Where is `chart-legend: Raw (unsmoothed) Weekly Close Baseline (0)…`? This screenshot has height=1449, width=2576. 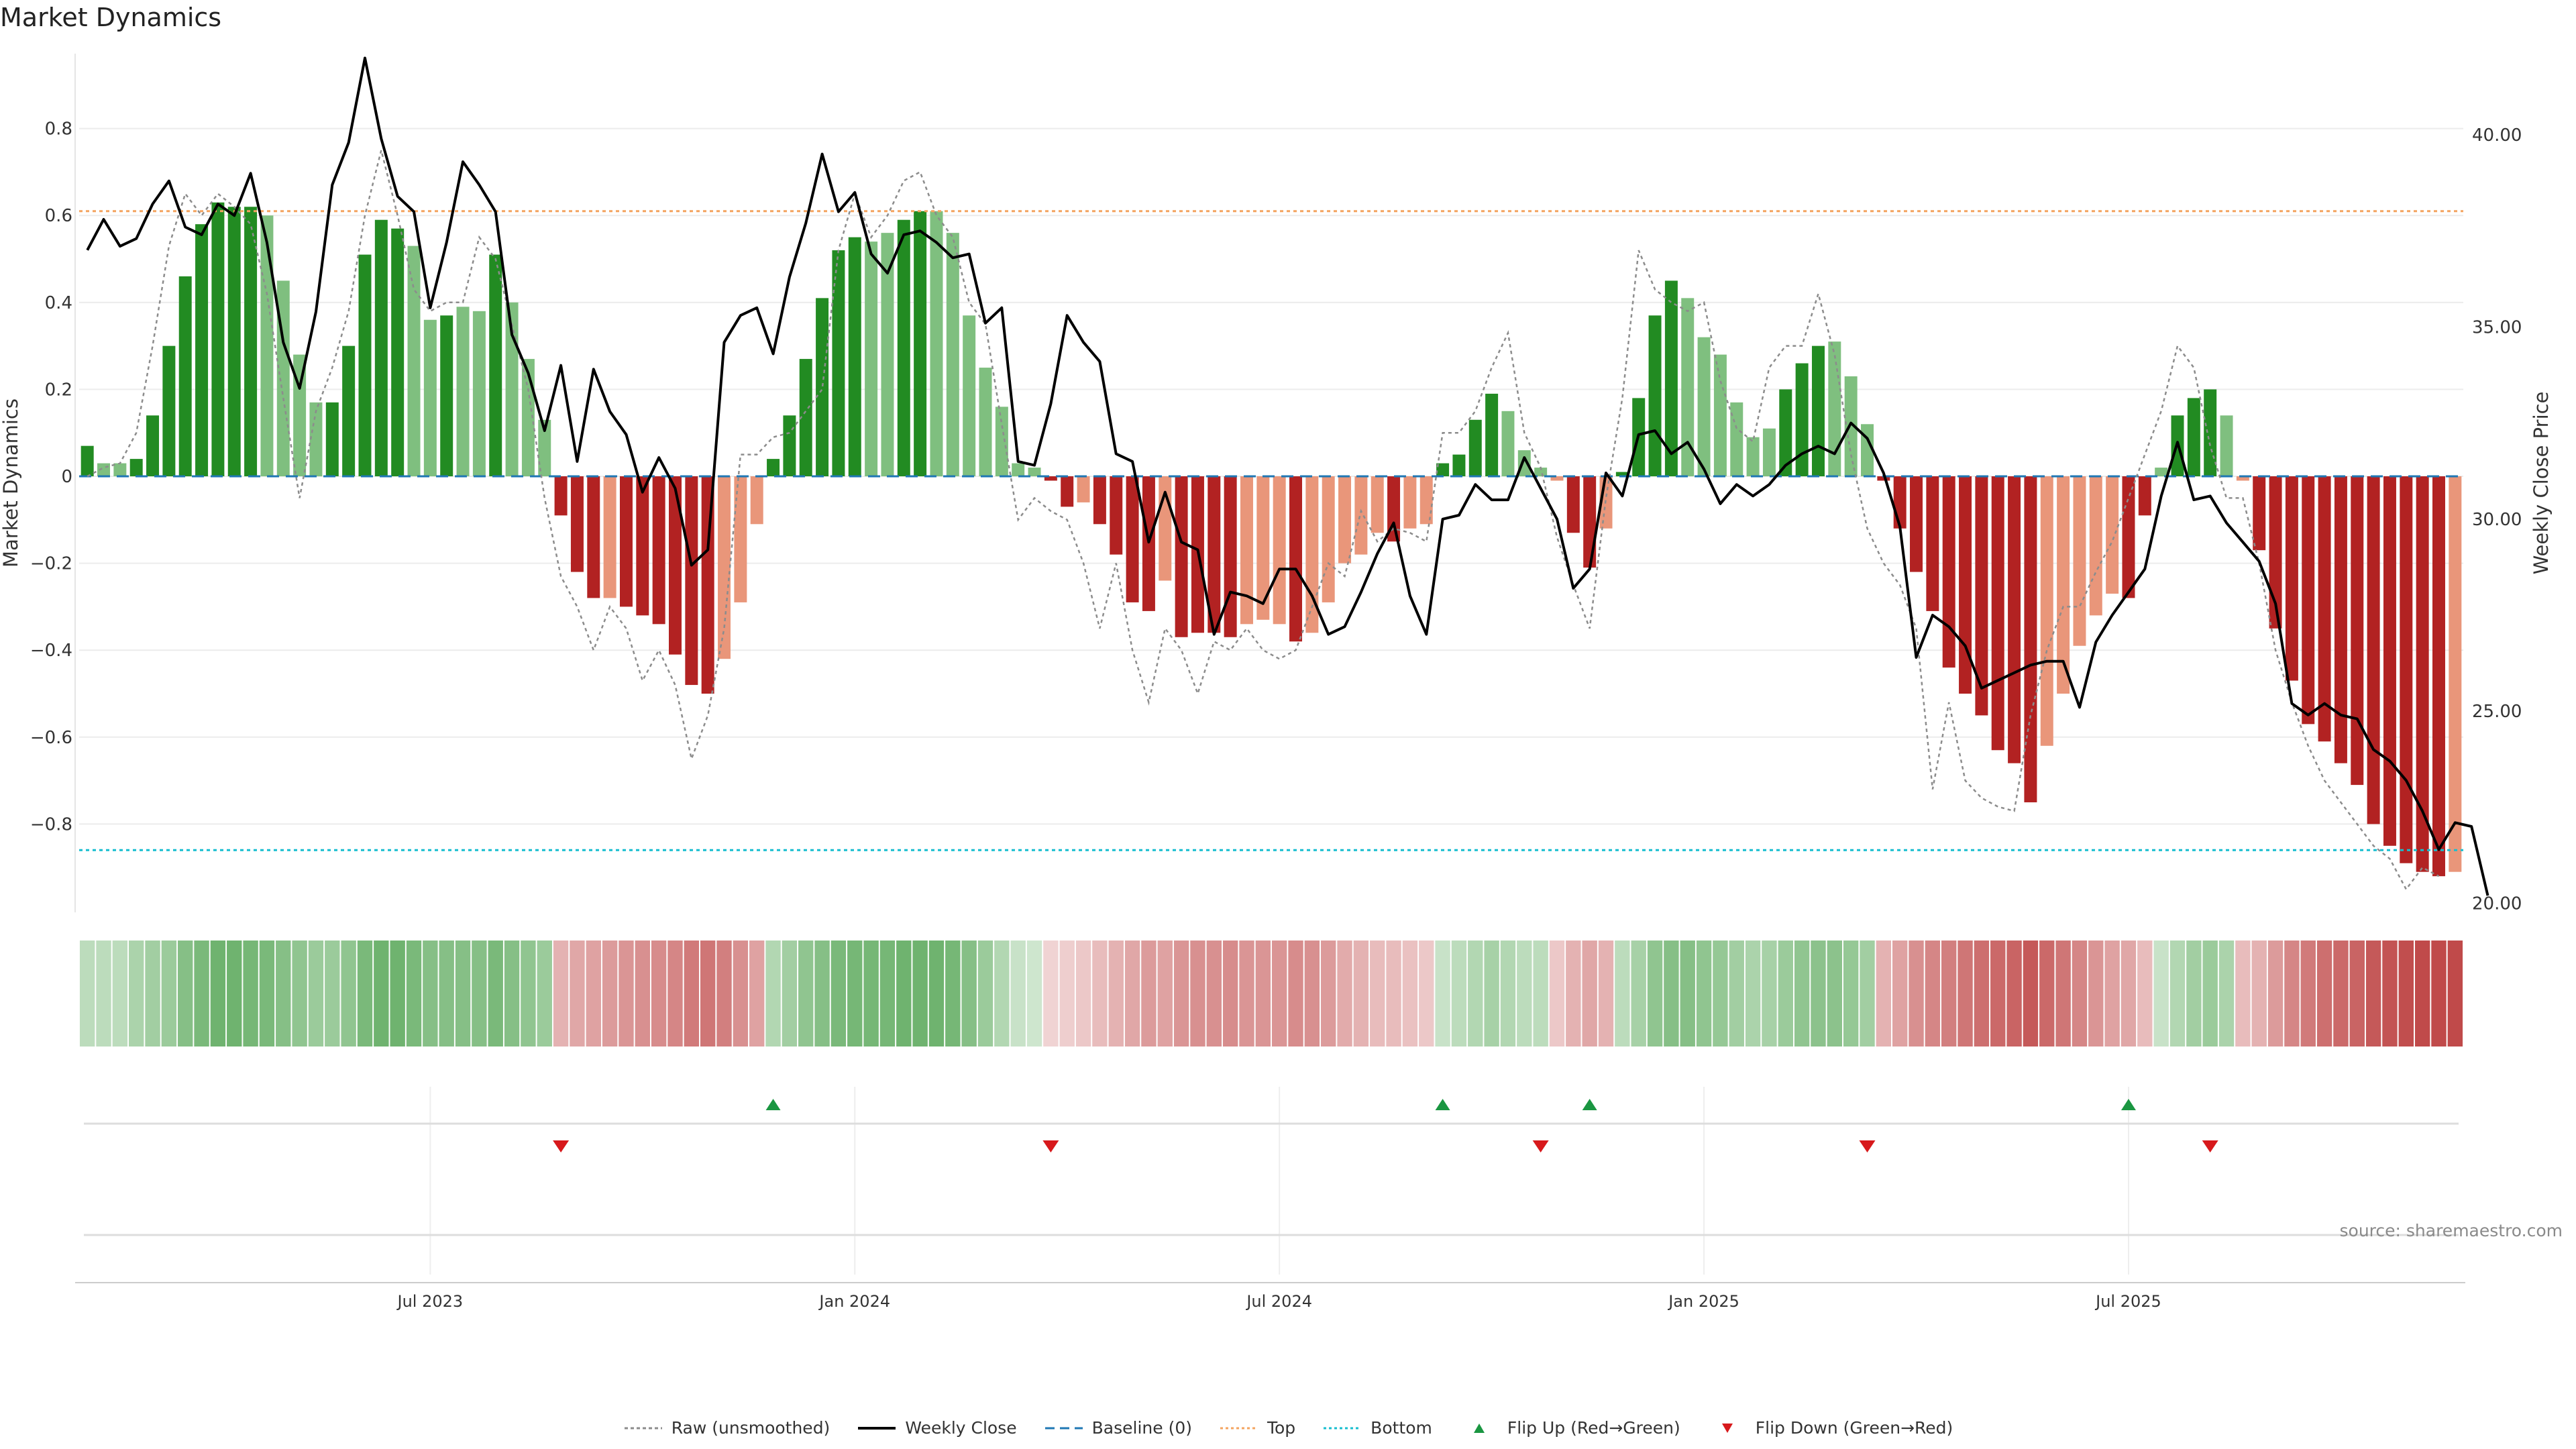
chart-legend: Raw (unsmoothed) Weekly Close Baseline (0)… is located at coordinates (1288, 1428).